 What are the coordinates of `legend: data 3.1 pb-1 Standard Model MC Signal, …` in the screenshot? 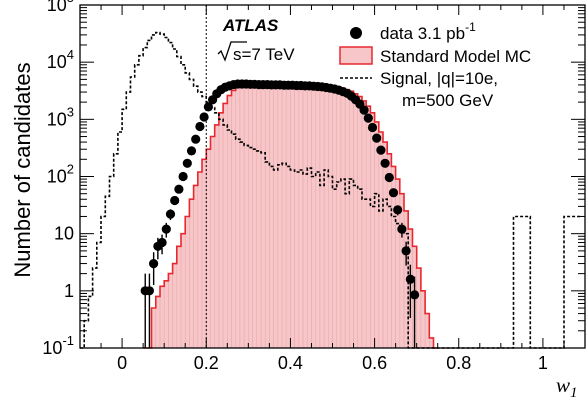 It's located at (435, 65).